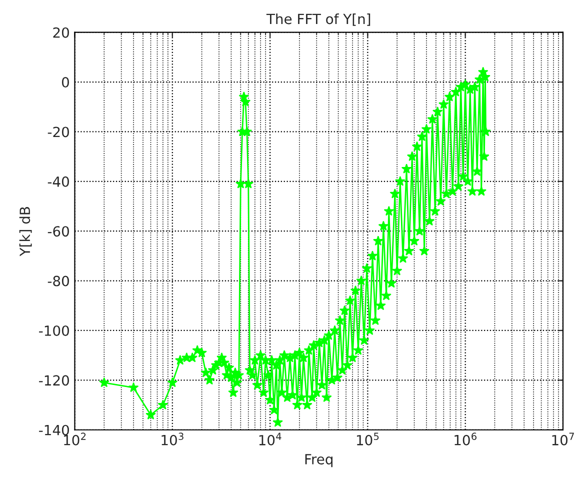 The image size is (584, 483). Describe the element at coordinates (318, 19) in the screenshot. I see `chart-title: The FFT of Y[n]` at that location.